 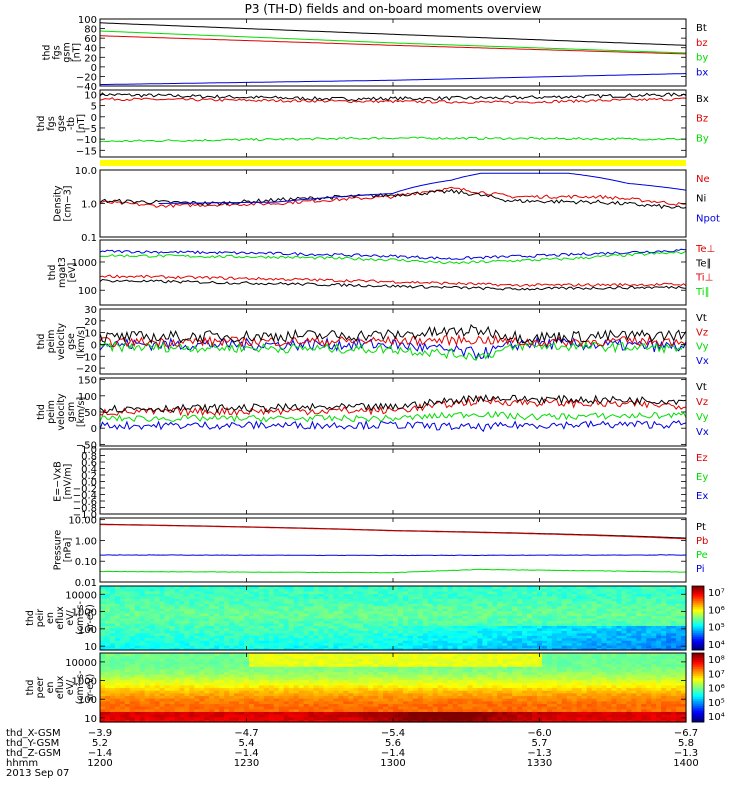 I want to click on series-line-Ti_perp, so click(x=393, y=254).